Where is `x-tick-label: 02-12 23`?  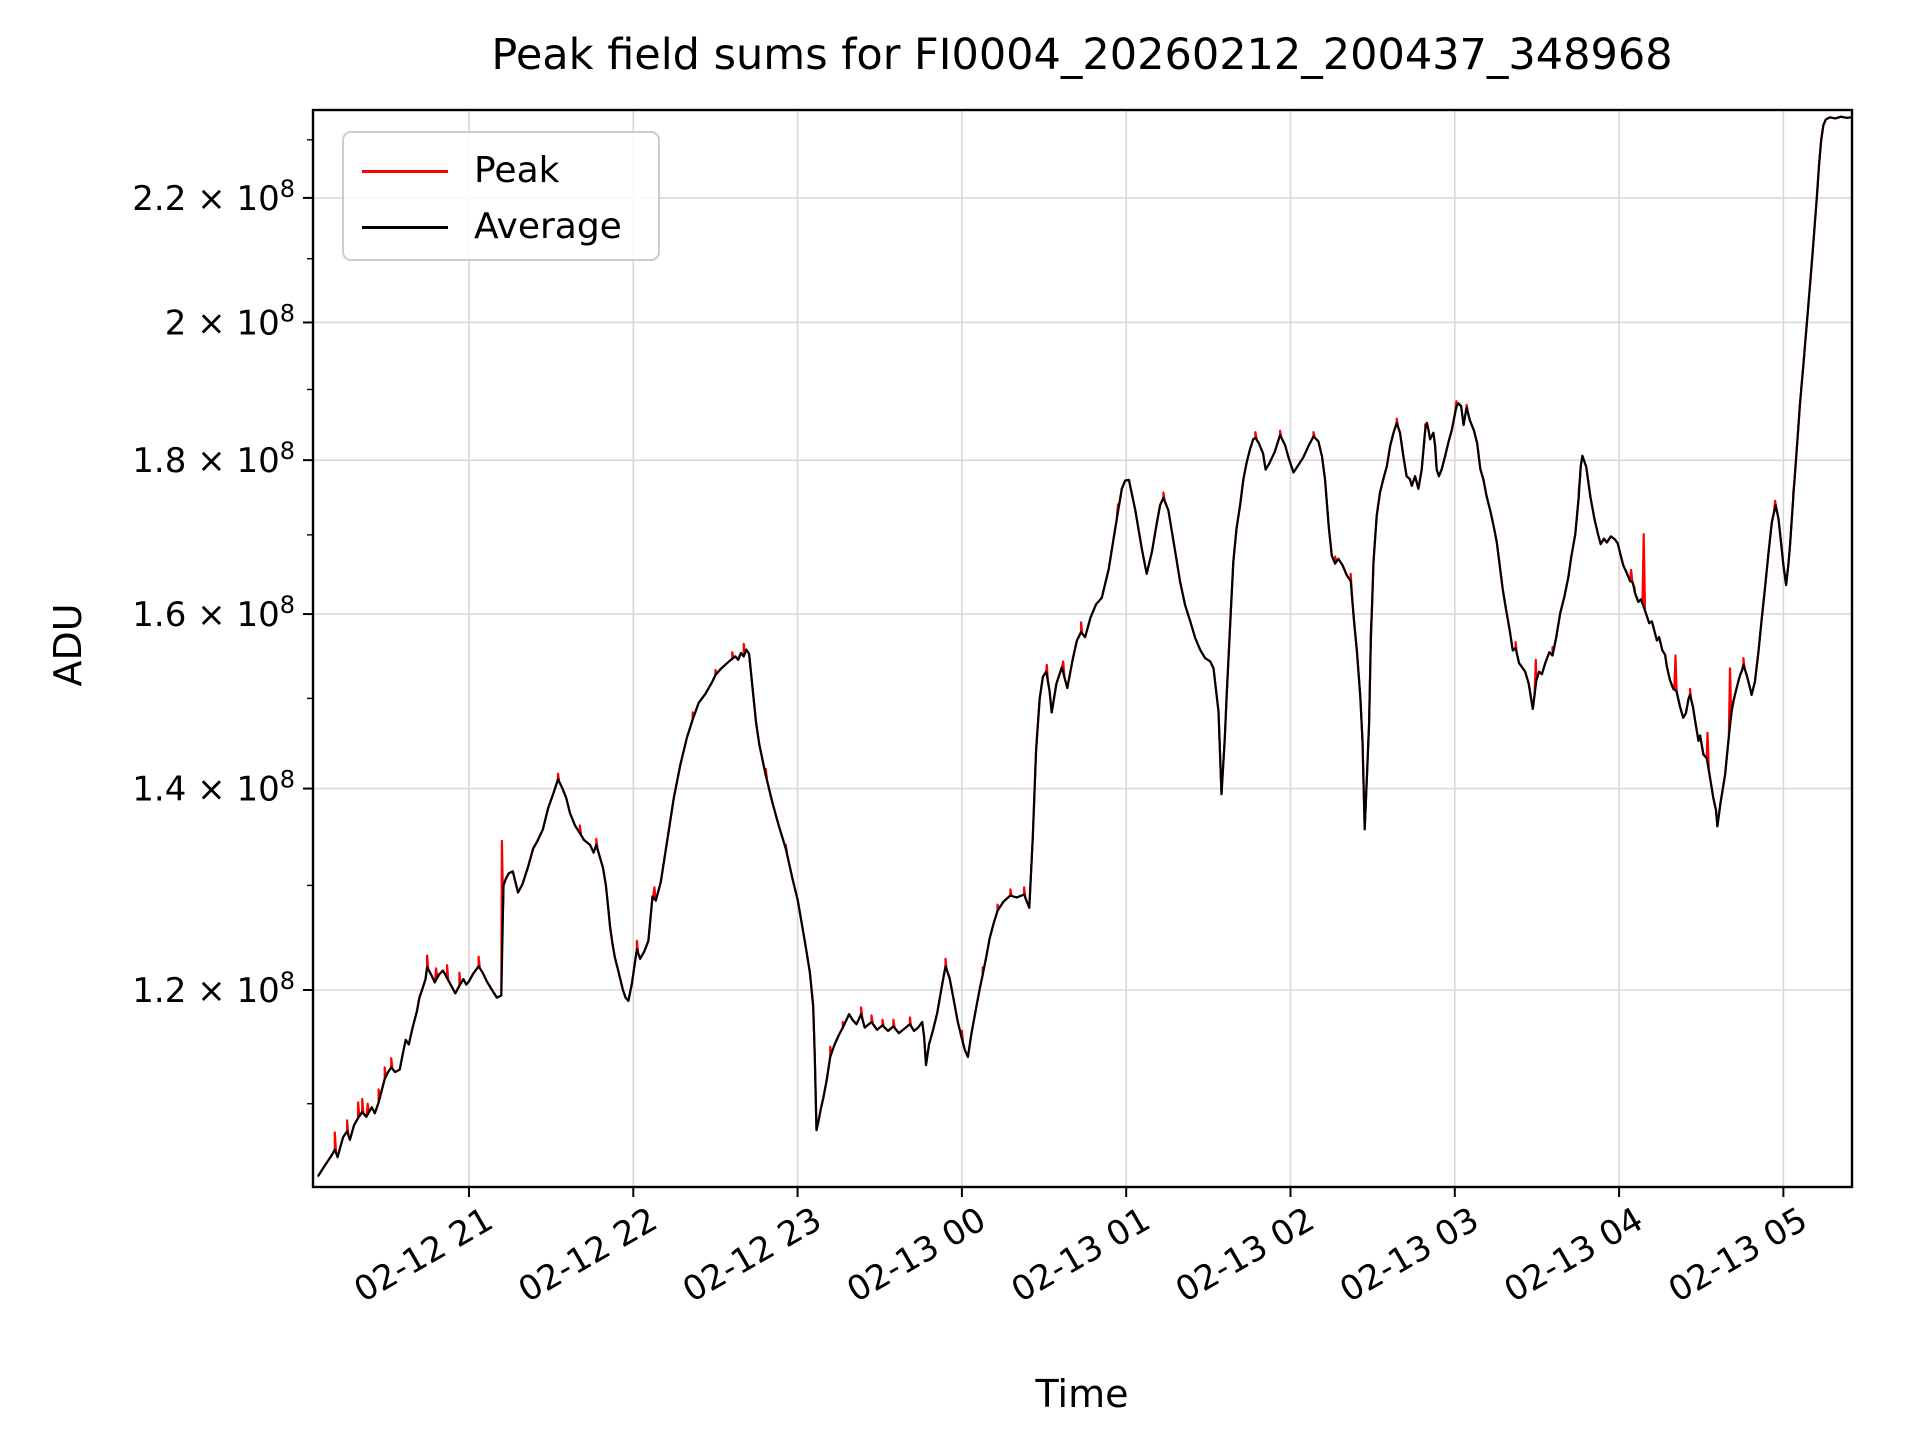
x-tick-label: 02-12 23 is located at coordinates (752, 1255).